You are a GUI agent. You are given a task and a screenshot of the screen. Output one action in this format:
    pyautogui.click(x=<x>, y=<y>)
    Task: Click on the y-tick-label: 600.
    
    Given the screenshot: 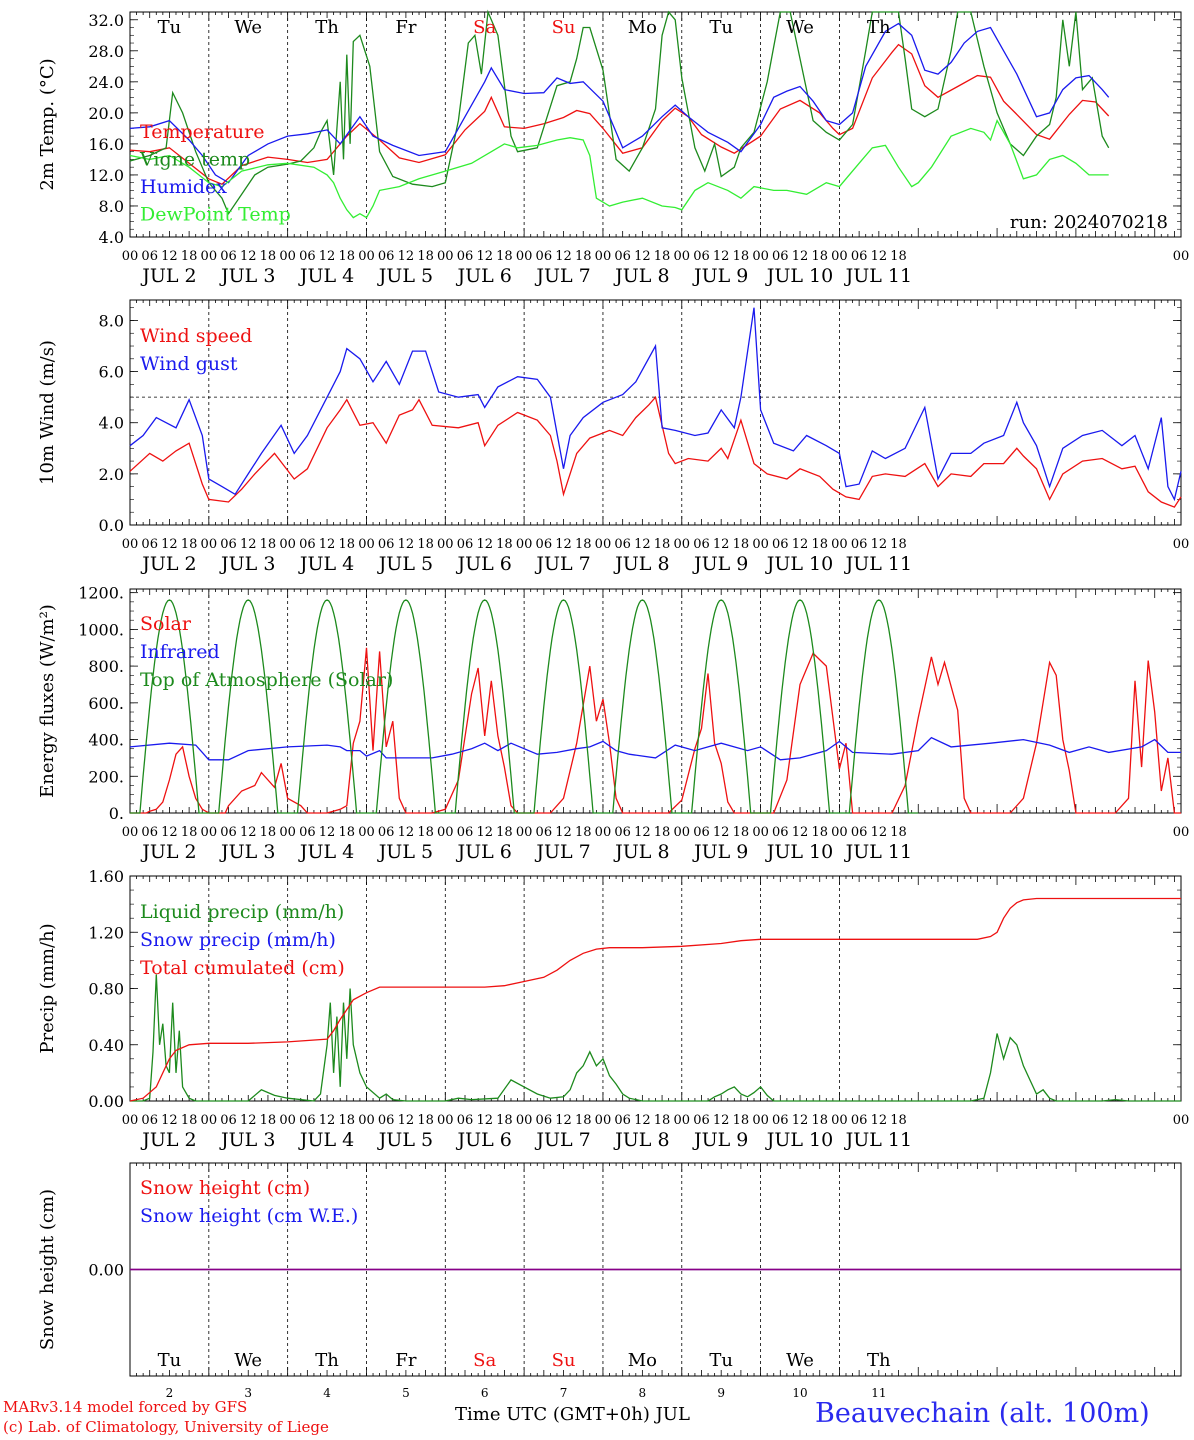 What is the action you would take?
    pyautogui.click(x=106, y=703)
    